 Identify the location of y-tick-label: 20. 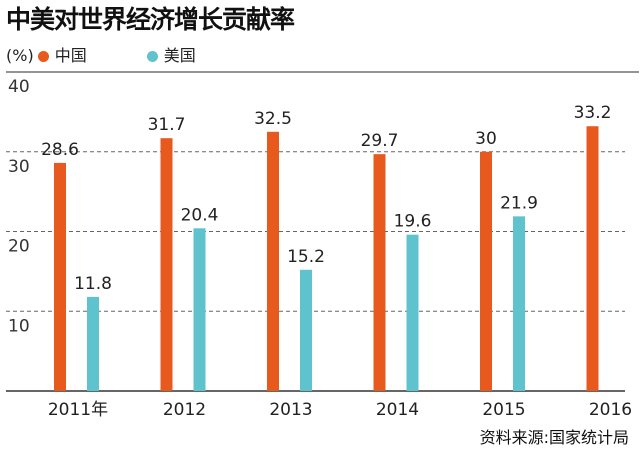
(19, 247).